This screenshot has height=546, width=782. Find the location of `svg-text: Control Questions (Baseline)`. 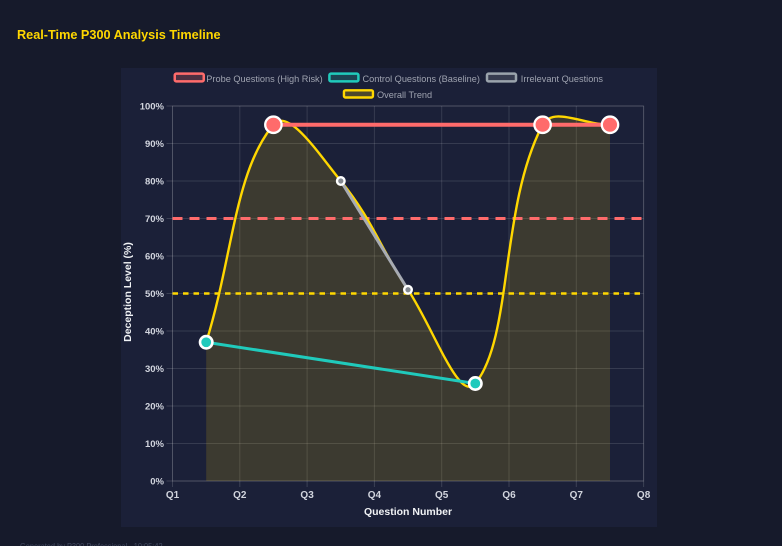

svg-text: Control Questions (Baseline) is located at coordinates (421, 79).